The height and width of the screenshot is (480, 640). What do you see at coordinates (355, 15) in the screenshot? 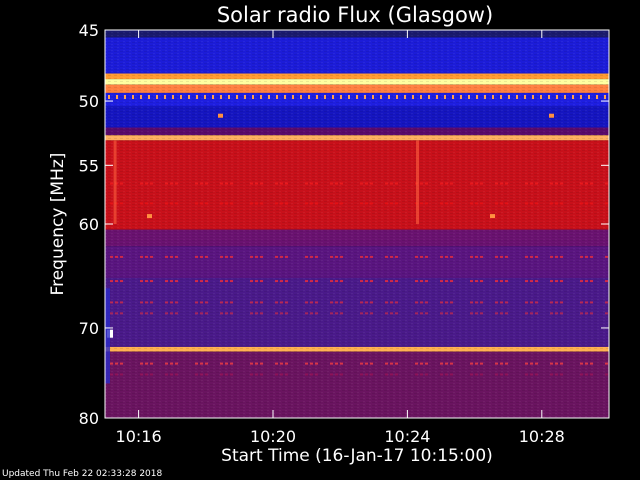
I see `chart-title: Solar radio Flux (Glasgow)` at bounding box center [355, 15].